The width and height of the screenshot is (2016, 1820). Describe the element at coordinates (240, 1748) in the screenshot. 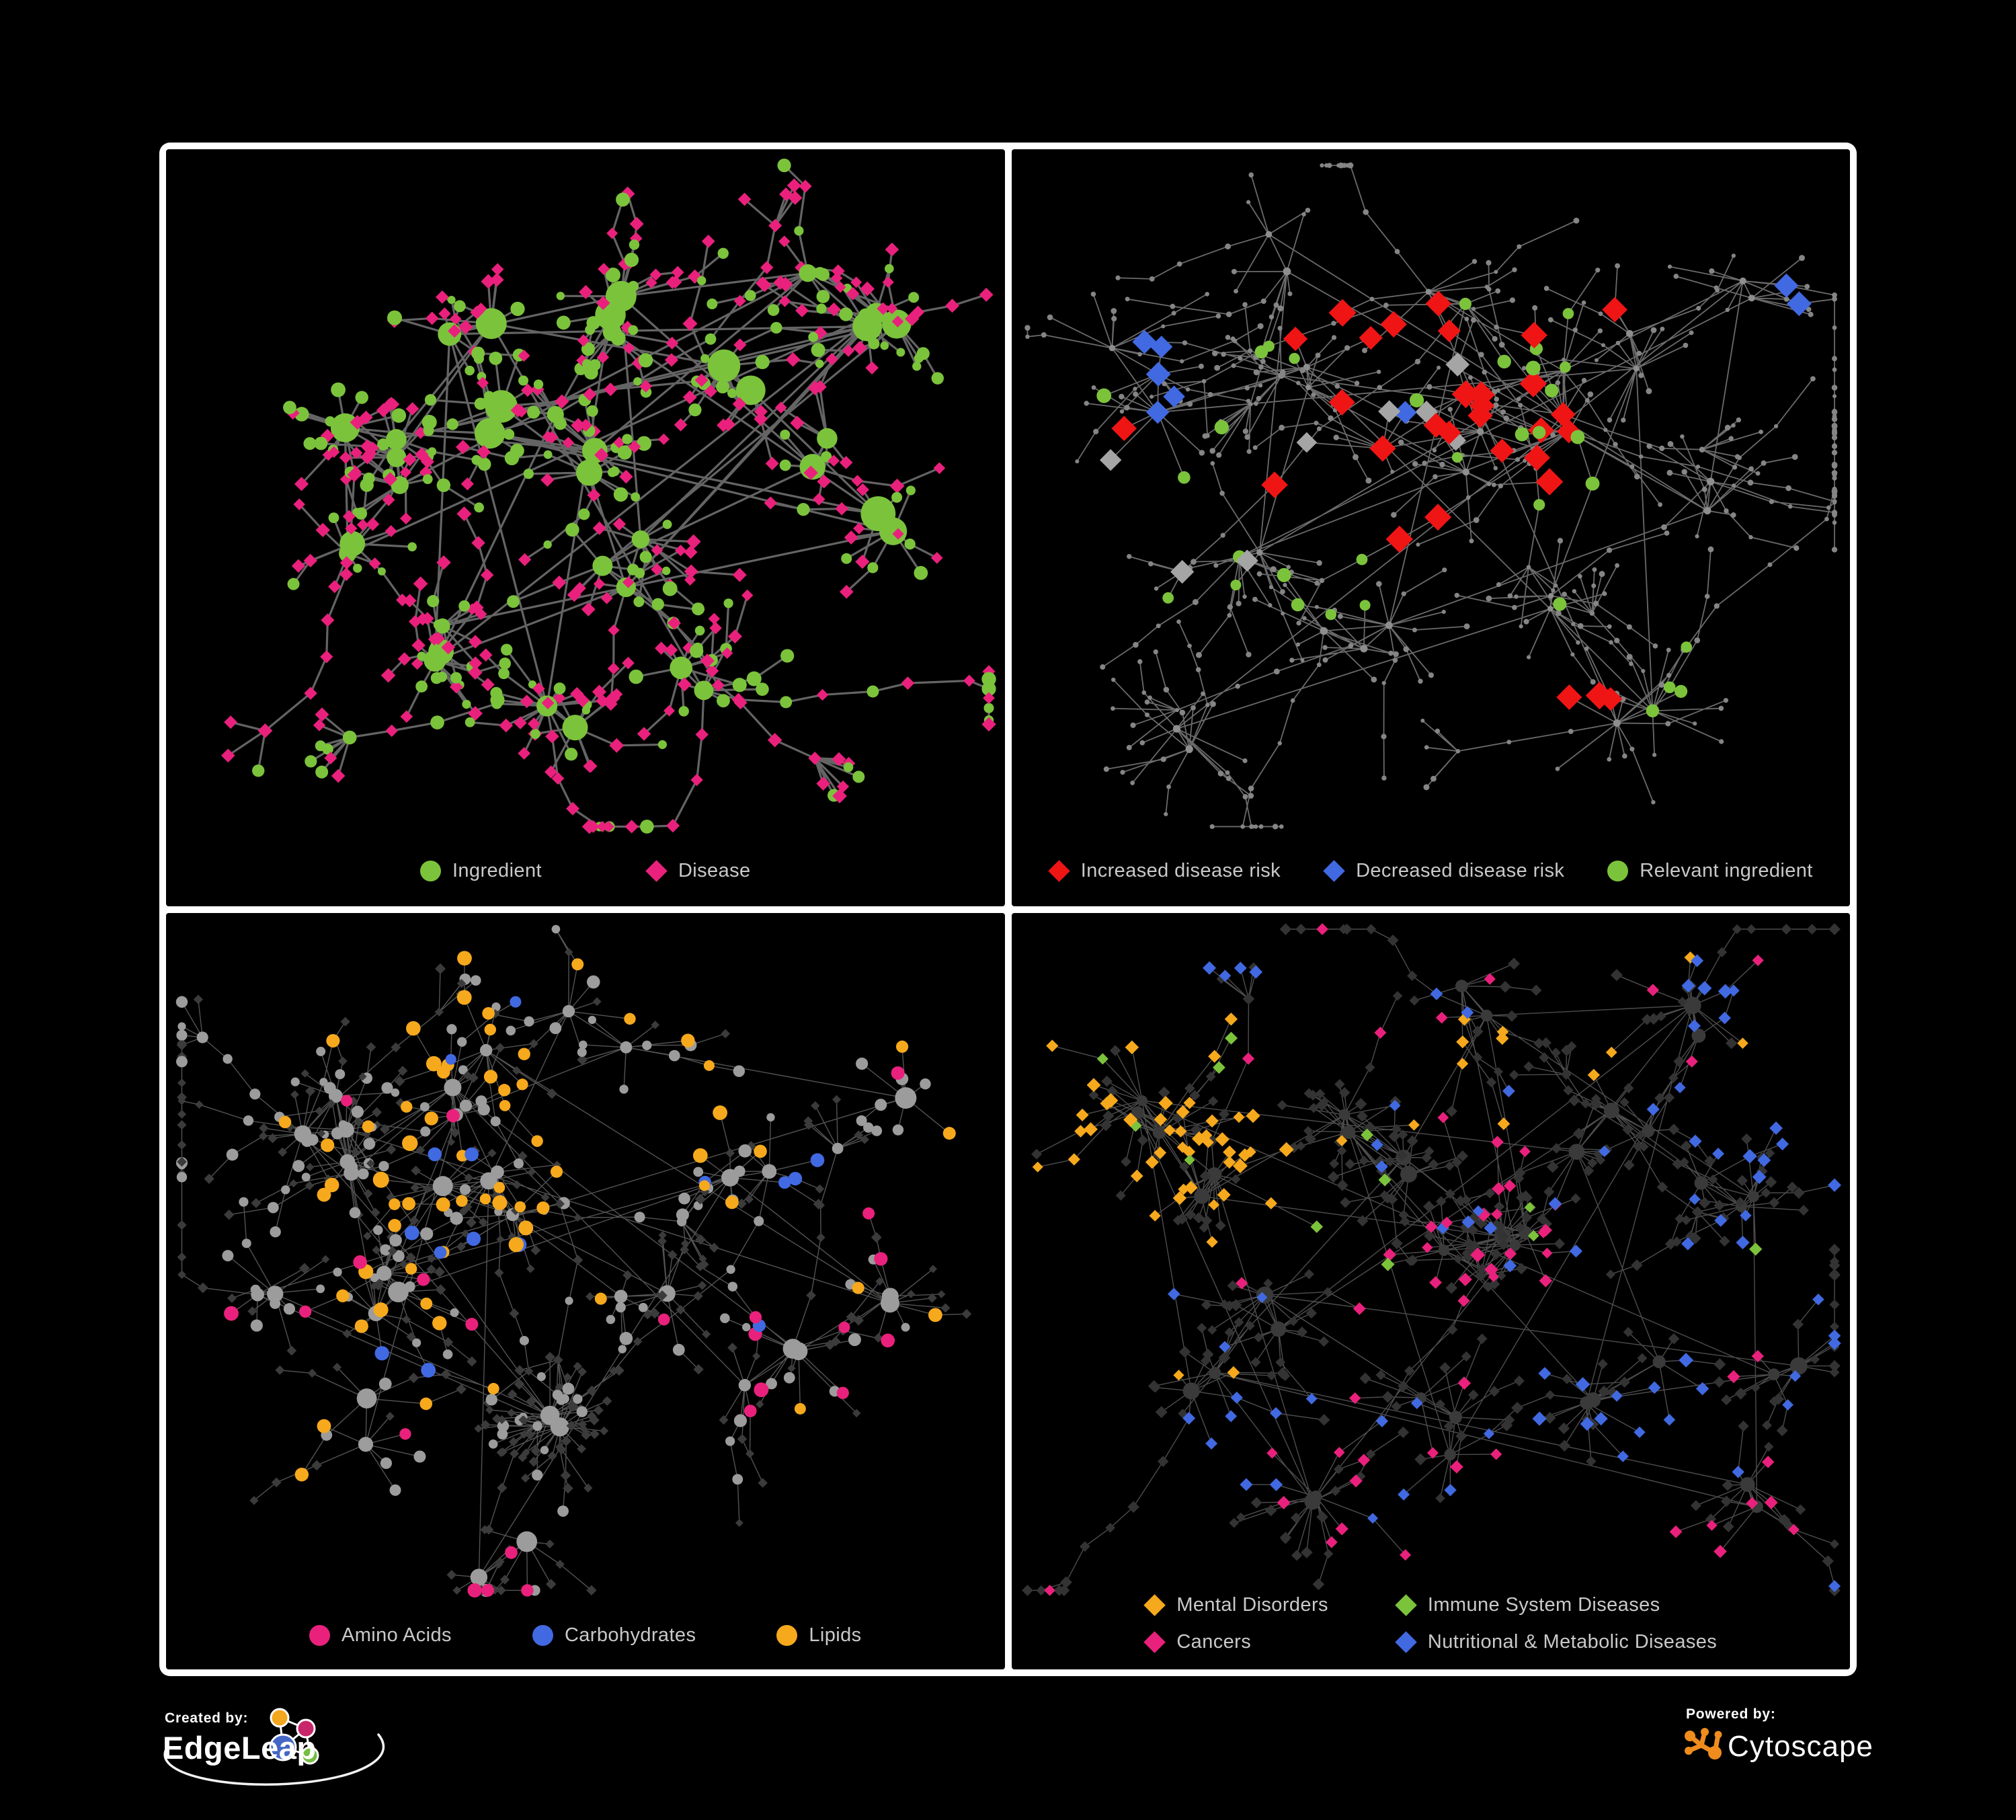

I see `edgeleap-wordmark: EdgeLeap` at that location.